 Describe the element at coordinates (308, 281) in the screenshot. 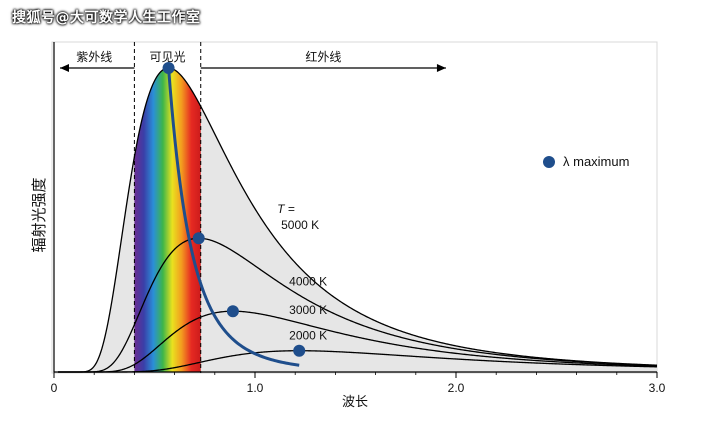

I see `curve-label-4000k: 4000 K` at that location.